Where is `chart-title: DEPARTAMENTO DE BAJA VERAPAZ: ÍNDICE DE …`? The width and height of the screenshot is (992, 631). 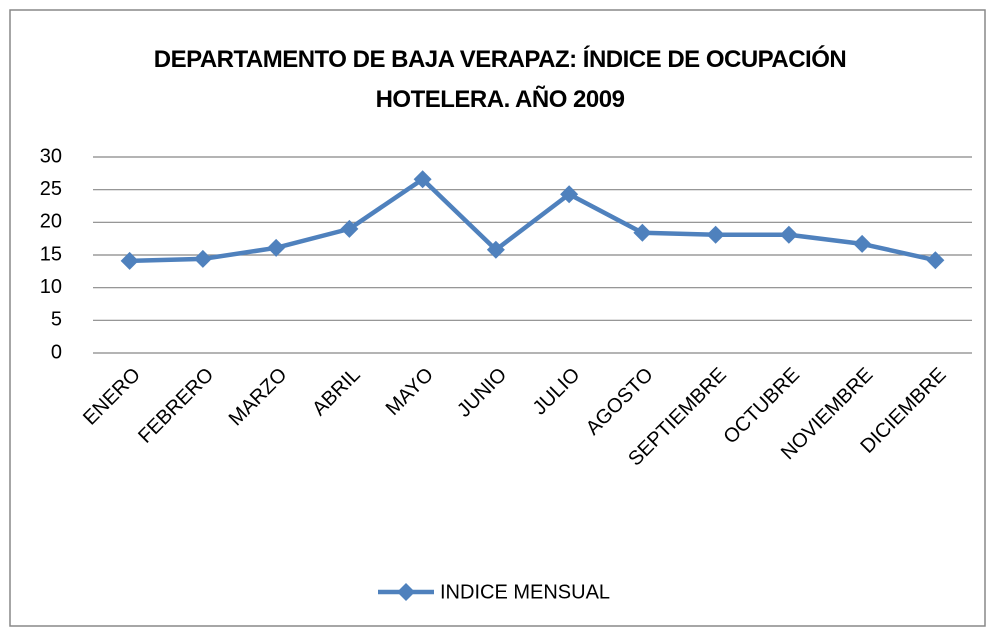 chart-title: DEPARTAMENTO DE BAJA VERAPAZ: ÍNDICE DE … is located at coordinates (500, 79).